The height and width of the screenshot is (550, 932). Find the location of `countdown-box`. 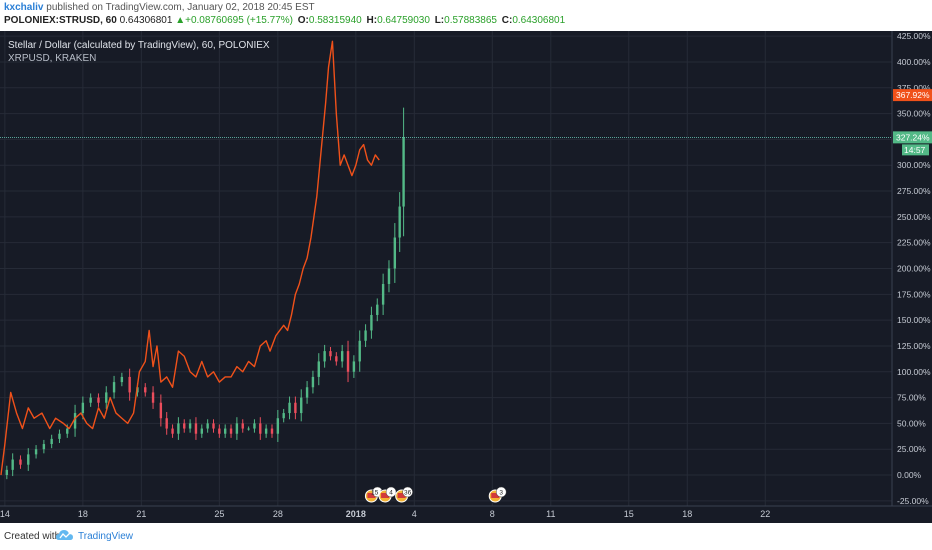

countdown-box is located at coordinates (915, 150).